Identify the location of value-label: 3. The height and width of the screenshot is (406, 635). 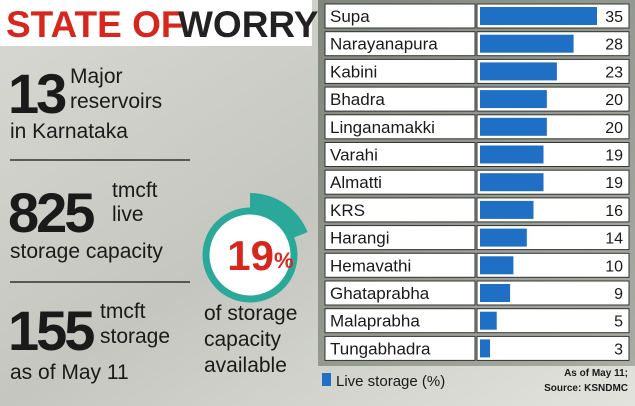
(618, 349).